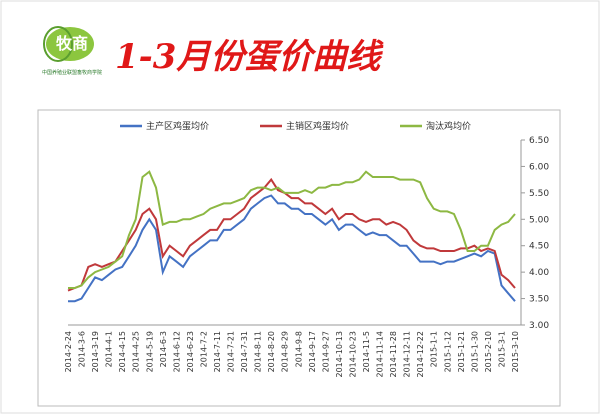 This screenshot has width=600, height=418. Describe the element at coordinates (447, 351) in the screenshot. I see `x-tick-label: 2015-1-12` at that location.